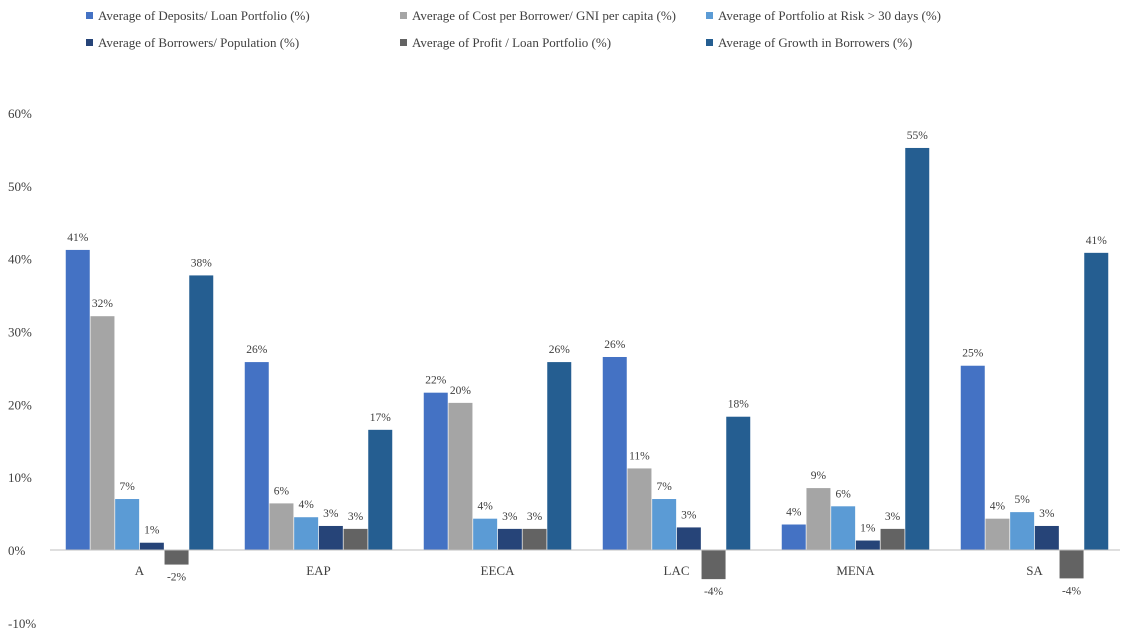 The image size is (1124, 635). I want to click on x-category-label: EECA, so click(498, 570).